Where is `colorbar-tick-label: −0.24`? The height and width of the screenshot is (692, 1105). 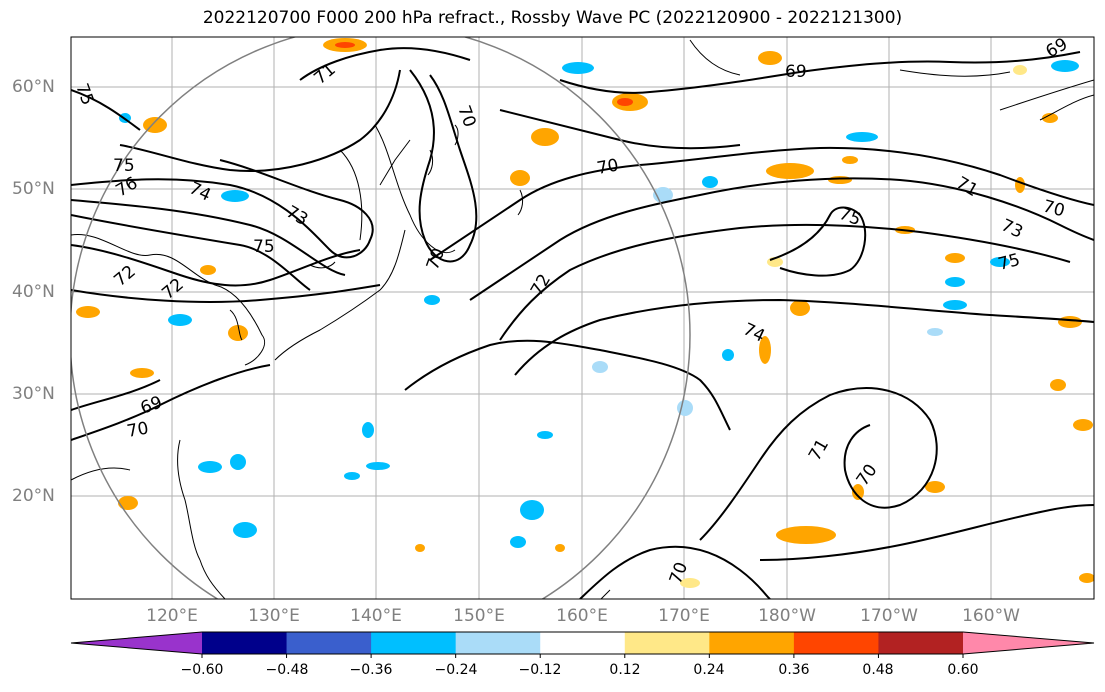 colorbar-tick-label: −0.24 is located at coordinates (456, 670).